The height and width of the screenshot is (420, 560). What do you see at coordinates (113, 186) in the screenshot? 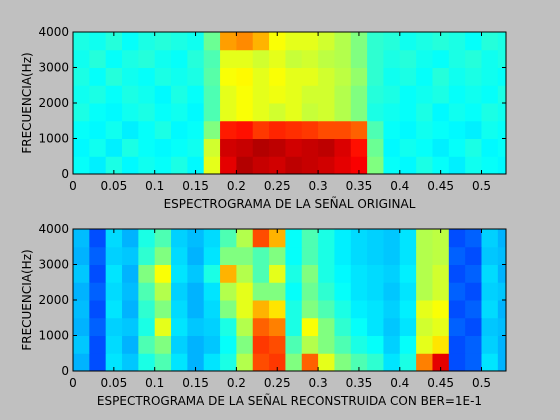
I see `x-tick-label: 0.05` at bounding box center [113, 186].